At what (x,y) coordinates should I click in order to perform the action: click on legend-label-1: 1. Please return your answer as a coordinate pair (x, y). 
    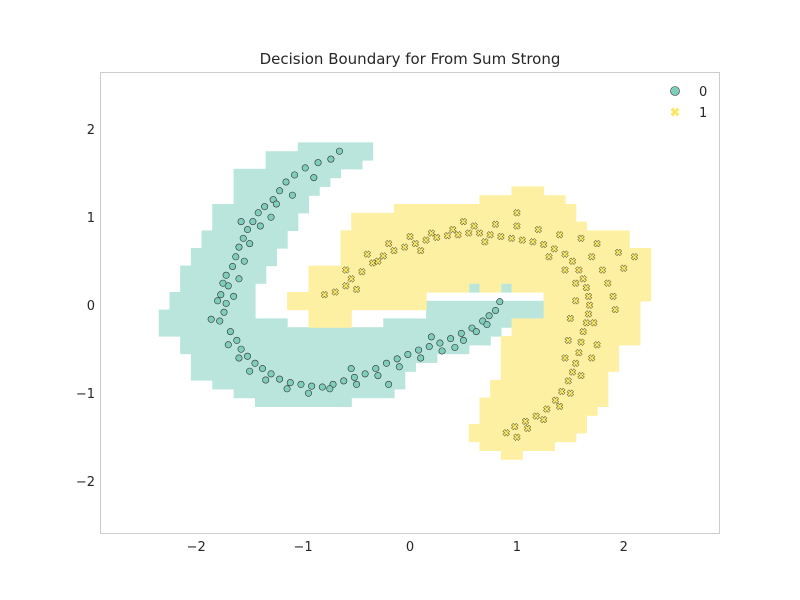
    Looking at the image, I should click on (703, 113).